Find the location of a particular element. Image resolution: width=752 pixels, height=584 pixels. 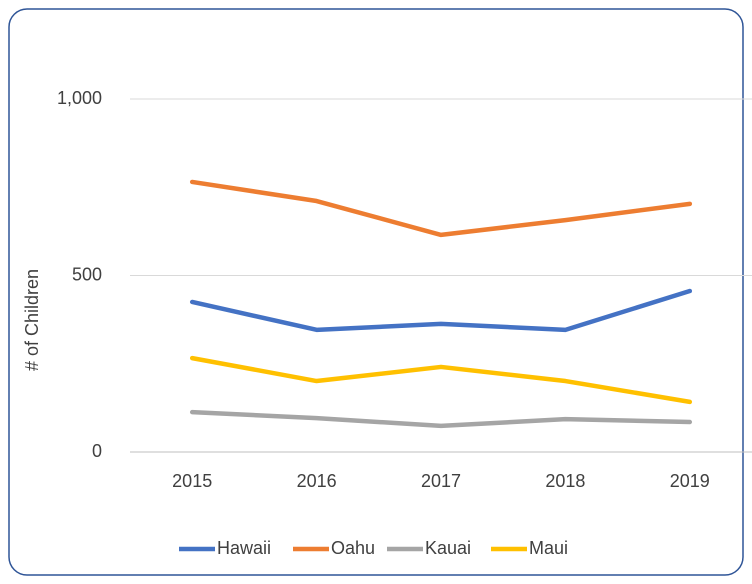

legend-label: Kauai is located at coordinates (448, 548).